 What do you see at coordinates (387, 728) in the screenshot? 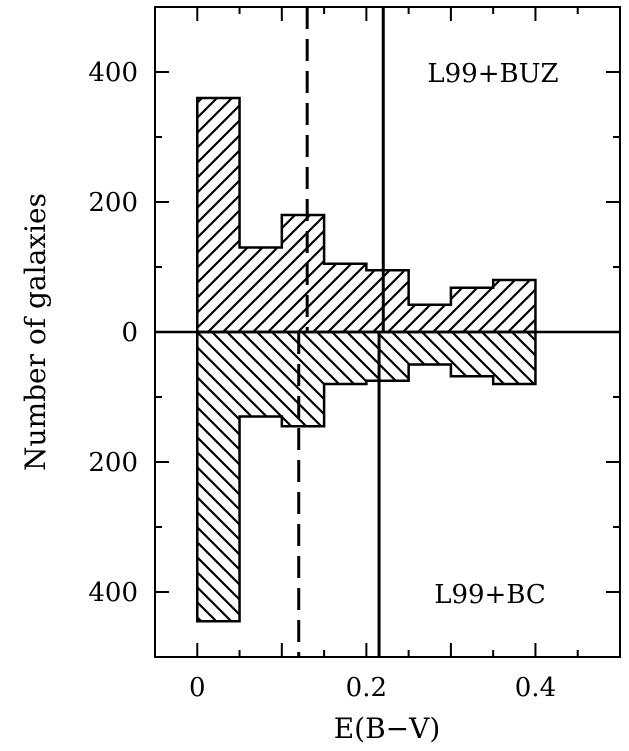
I see `x-axis-title: E(B−V)` at bounding box center [387, 728].